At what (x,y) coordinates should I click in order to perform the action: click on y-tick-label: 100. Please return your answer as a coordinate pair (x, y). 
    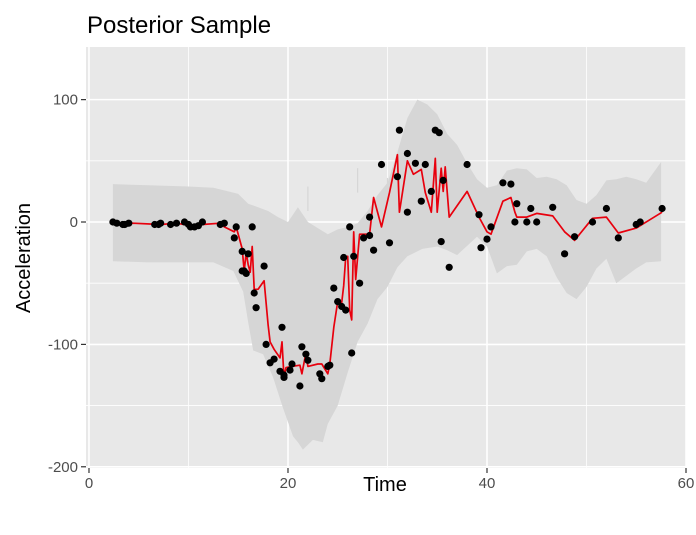
    Looking at the image, I should click on (65, 100).